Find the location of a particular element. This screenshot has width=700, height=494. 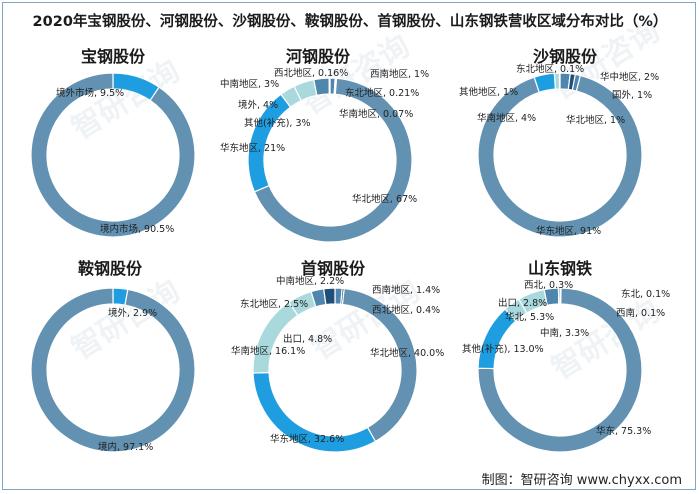

slice-label: 境外, 4% is located at coordinates (258, 105).